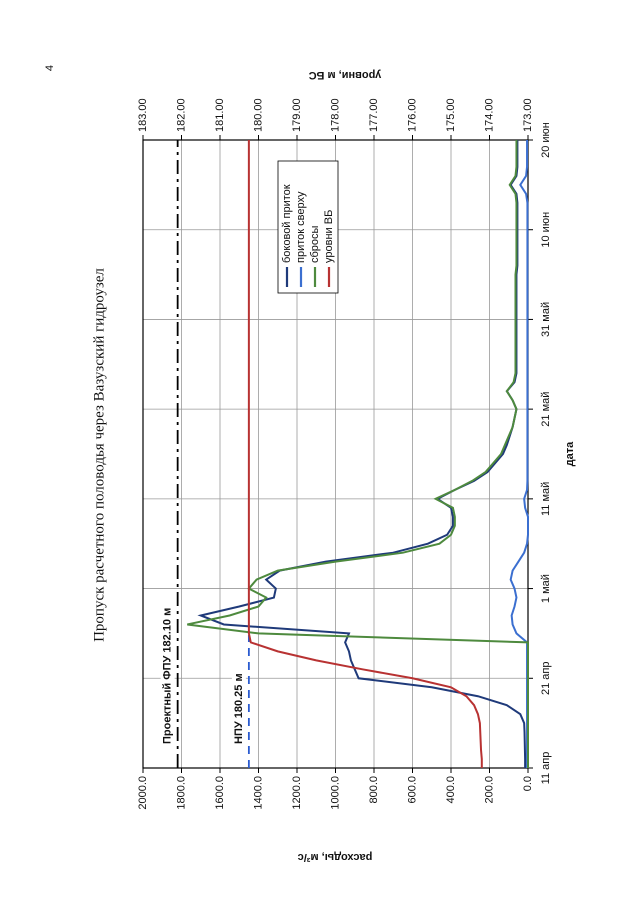  What do you see at coordinates (412, 790) in the screenshot?
I see `y-tick-label: 600.0` at bounding box center [412, 790].